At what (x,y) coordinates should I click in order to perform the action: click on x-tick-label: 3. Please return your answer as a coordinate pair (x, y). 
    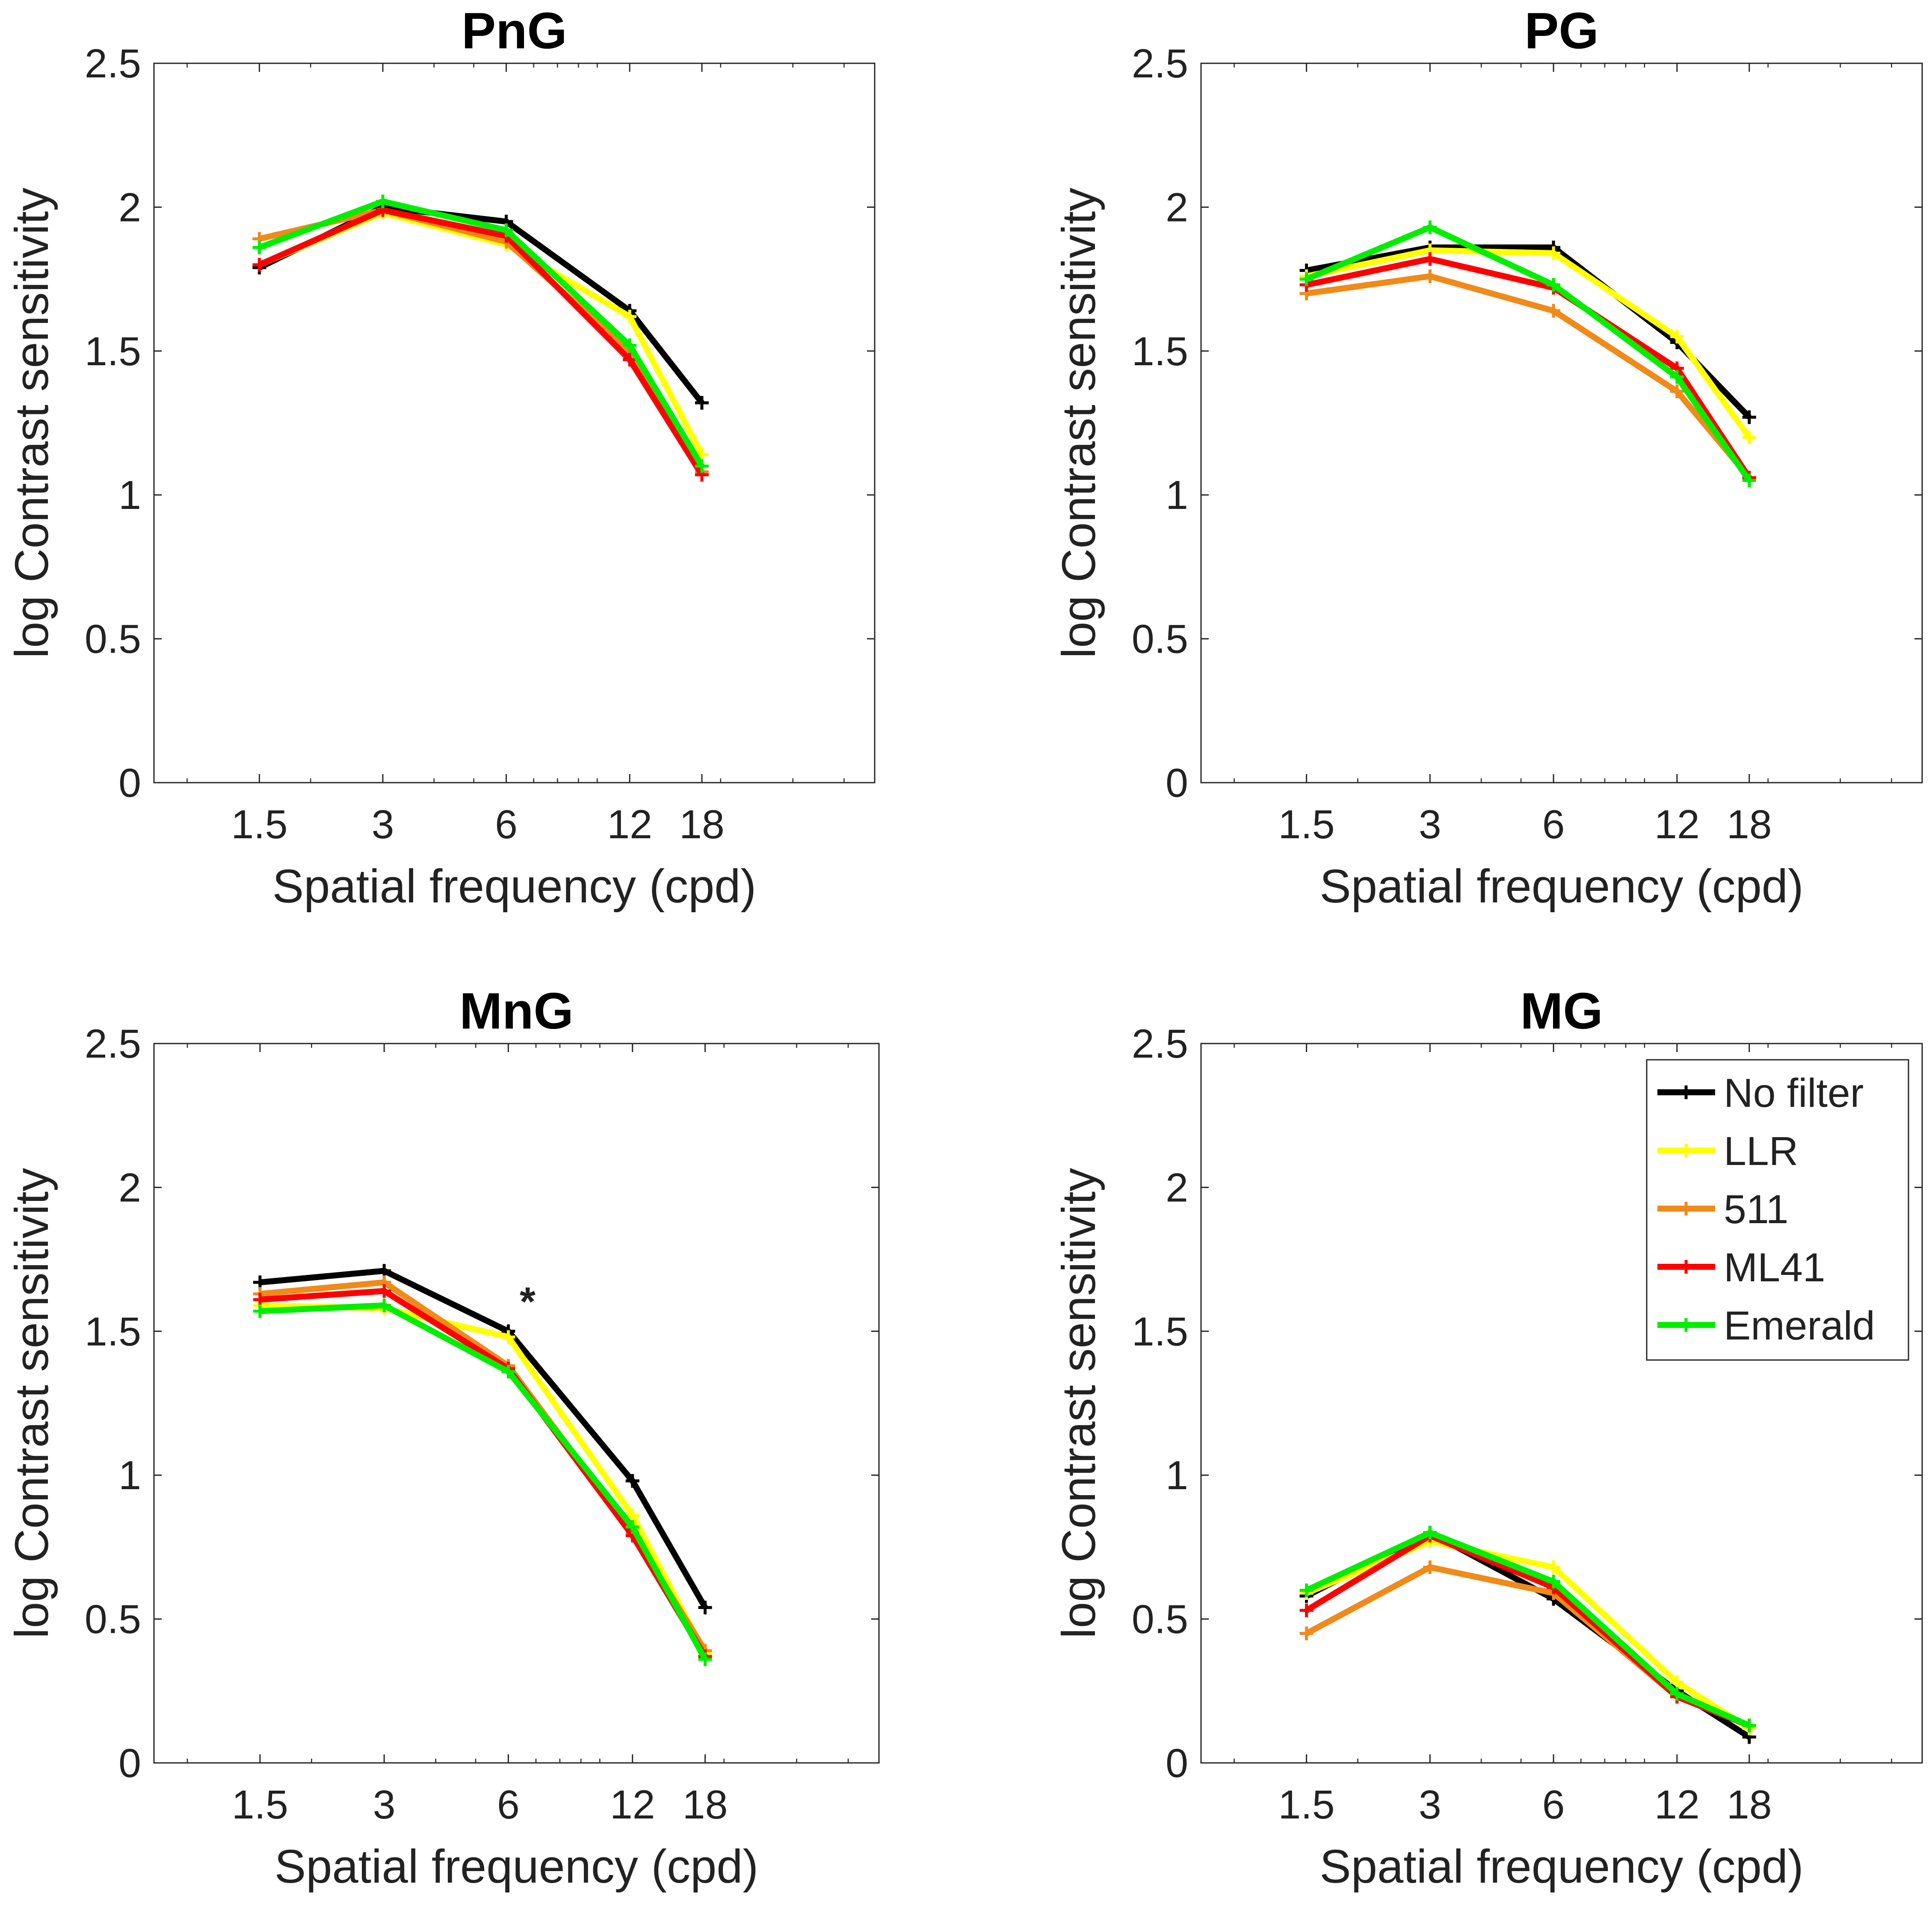
    Looking at the image, I should click on (384, 1804).